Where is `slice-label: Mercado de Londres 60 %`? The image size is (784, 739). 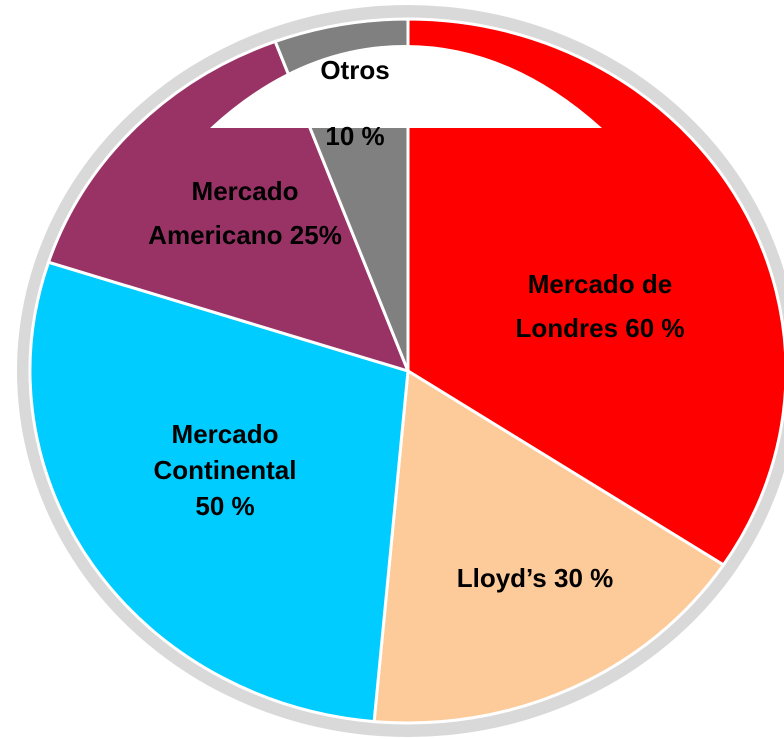
slice-label: Mercado de Londres 60 % is located at coordinates (599, 306).